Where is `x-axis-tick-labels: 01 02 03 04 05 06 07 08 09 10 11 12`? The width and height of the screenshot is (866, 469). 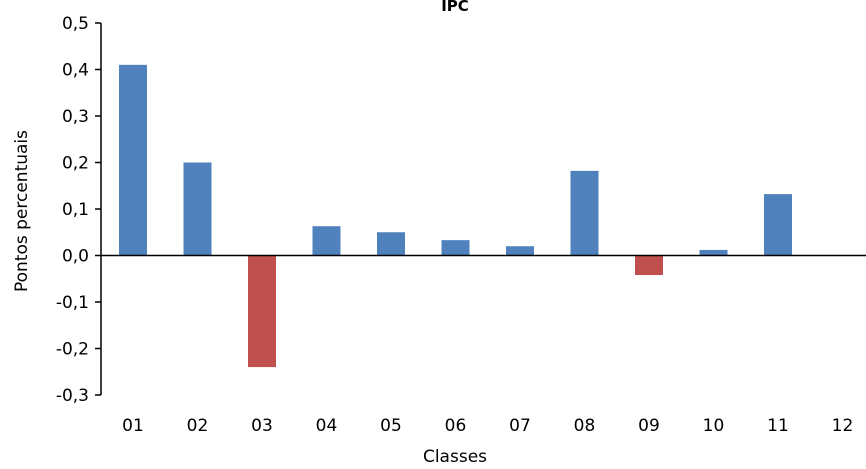 x-axis-tick-labels: 01 02 03 04 05 06 07 08 09 10 11 12 is located at coordinates (487, 426).